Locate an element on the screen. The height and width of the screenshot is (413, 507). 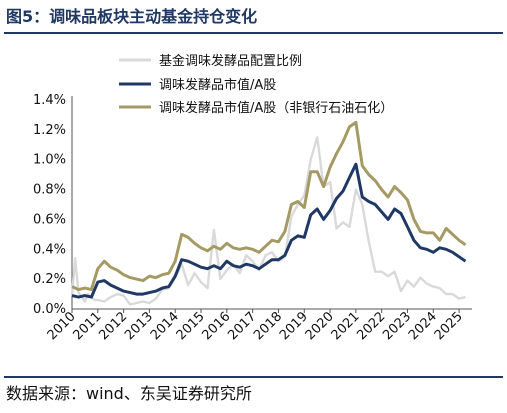
y-tick-label: 0.2% is located at coordinates (49, 279).